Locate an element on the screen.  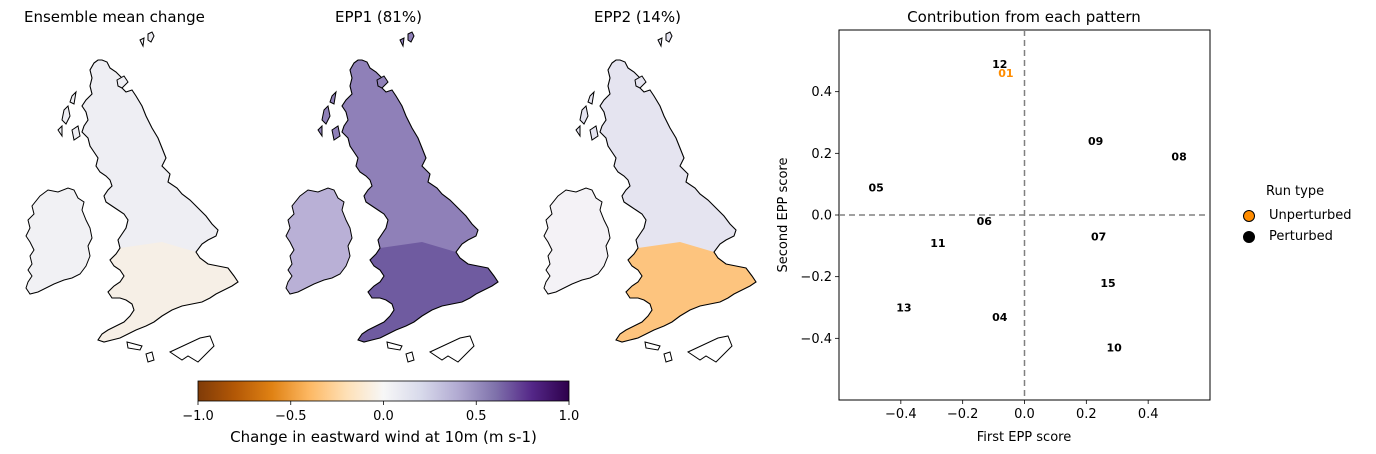
x-tick-label: 0.4 is located at coordinates (1148, 414).